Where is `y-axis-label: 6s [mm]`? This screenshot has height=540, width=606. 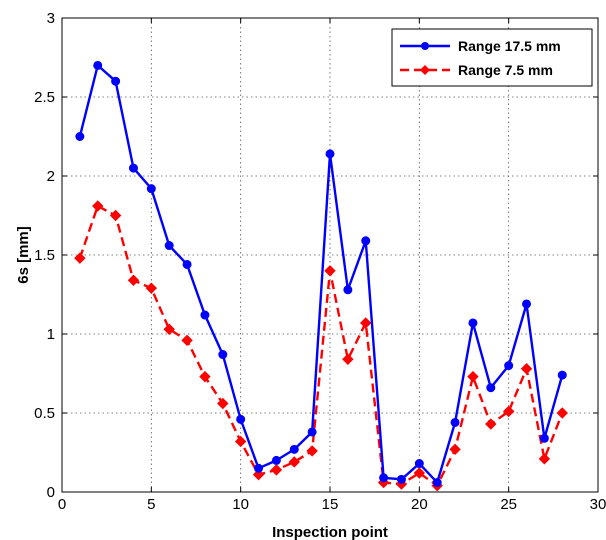
y-axis-label: 6s [mm] is located at coordinates (23, 255).